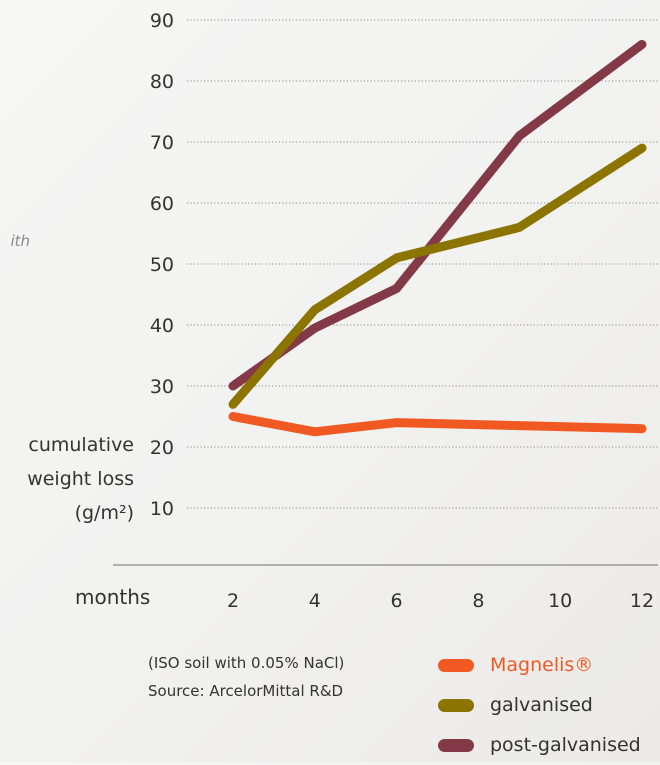 This screenshot has width=660, height=765. I want to click on y-axis-label: cumulative weight loss (g/m²), so click(80, 479).